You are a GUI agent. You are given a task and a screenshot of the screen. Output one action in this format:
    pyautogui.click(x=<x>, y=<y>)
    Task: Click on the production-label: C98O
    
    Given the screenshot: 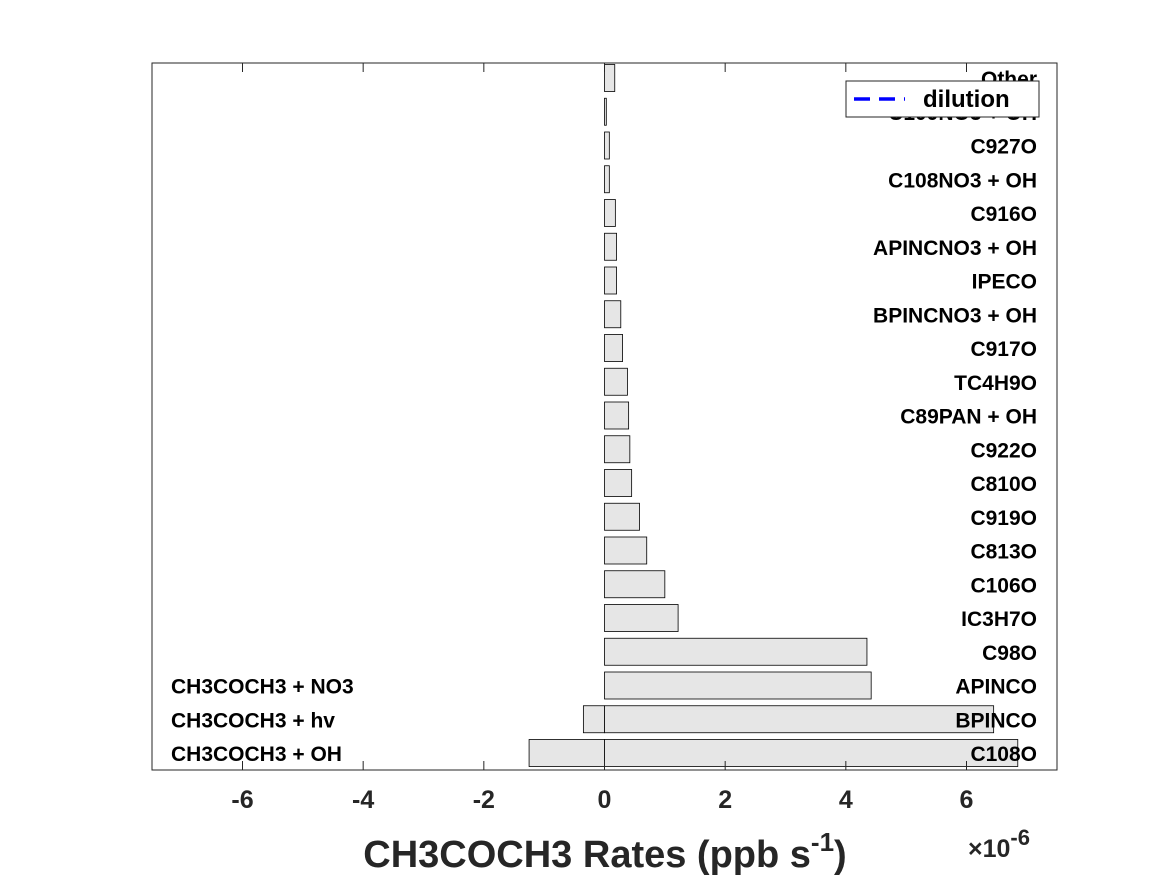 What is the action you would take?
    pyautogui.click(x=1009, y=653)
    